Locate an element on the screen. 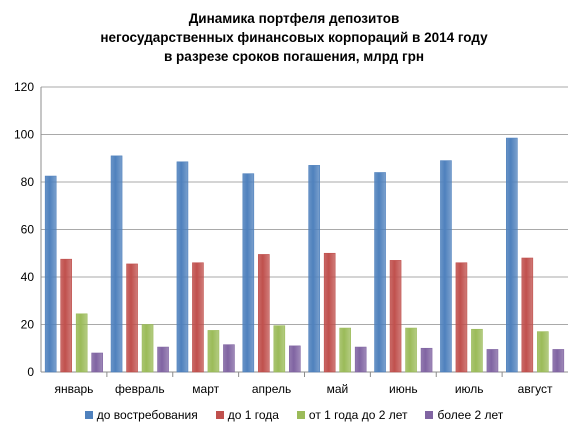 This screenshot has height=438, width=588. legend-label: от 1 года до 2 лет is located at coordinates (358, 415).